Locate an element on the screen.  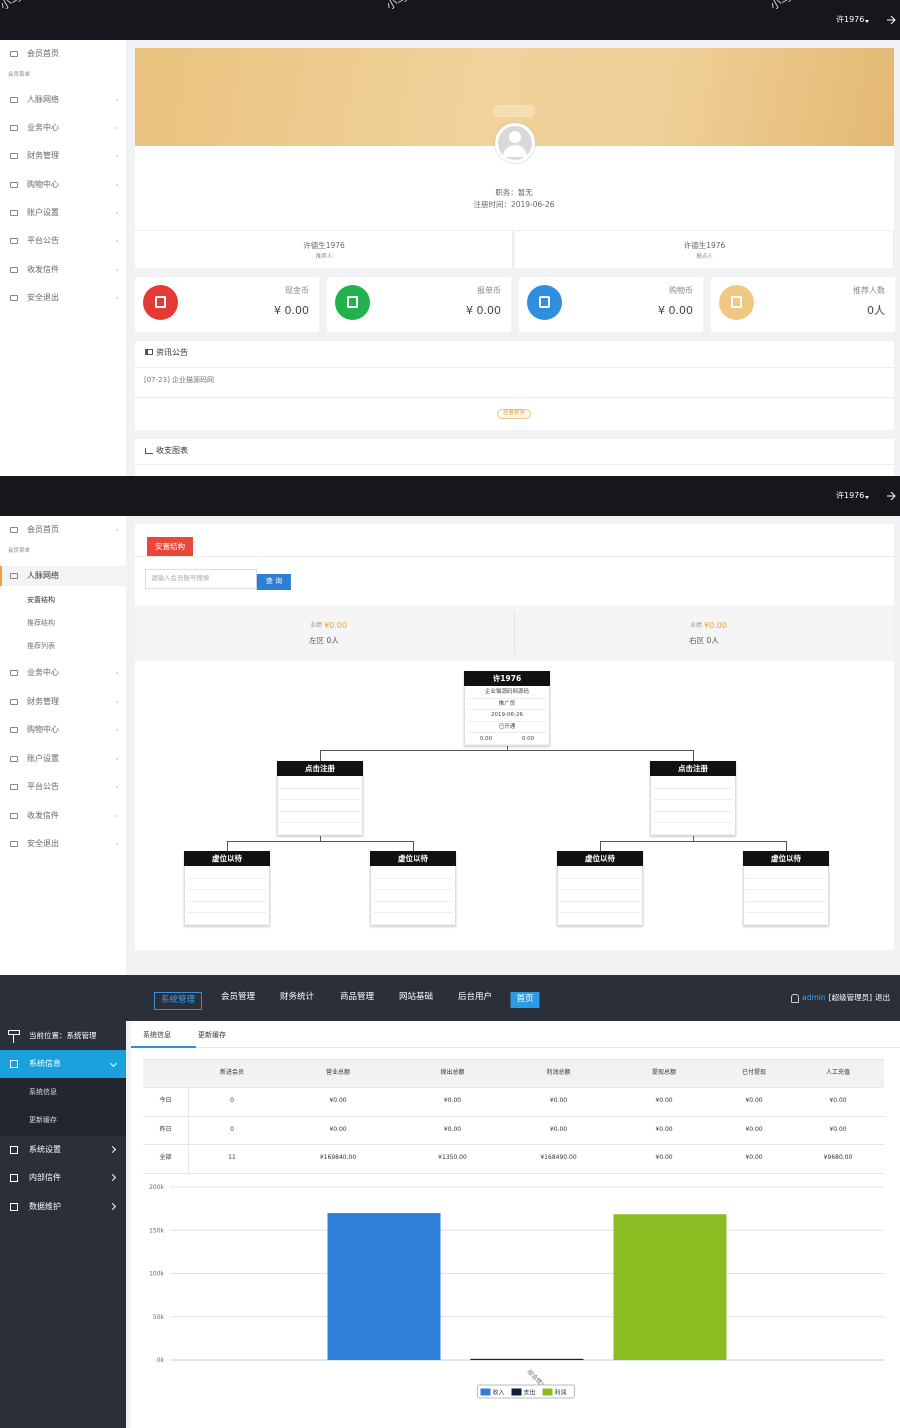
legend: 收入 支出 利润 is located at coordinates (526, 1391).